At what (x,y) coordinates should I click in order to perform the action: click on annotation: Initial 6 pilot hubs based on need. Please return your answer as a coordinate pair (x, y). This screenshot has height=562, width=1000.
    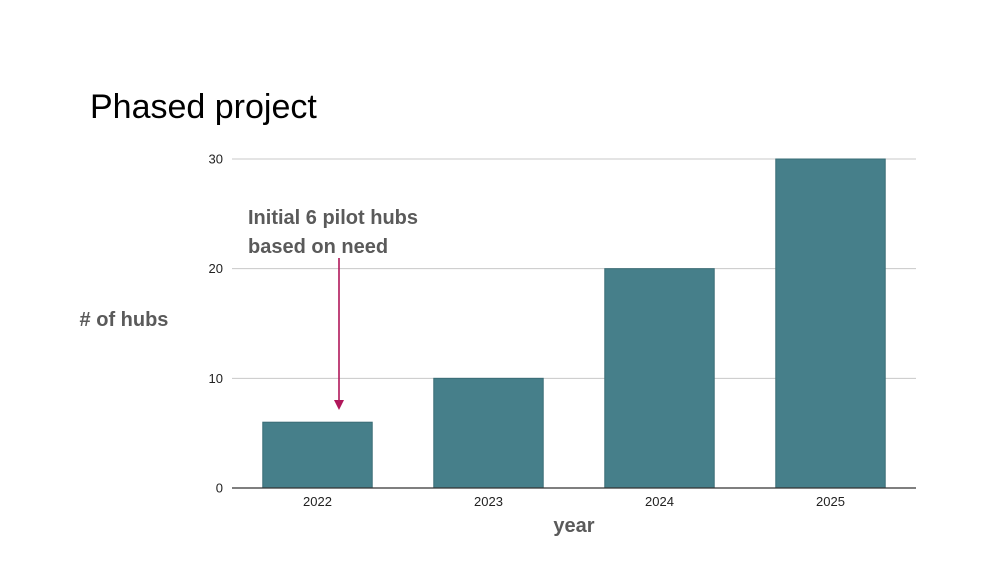
    Looking at the image, I should click on (333, 308).